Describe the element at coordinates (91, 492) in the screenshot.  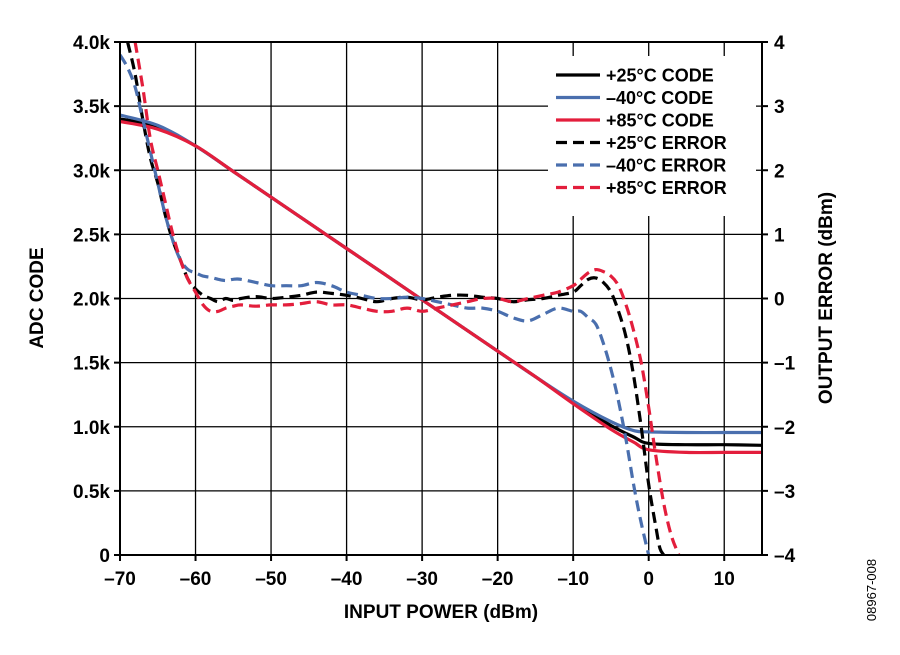
I see `y-tick-label: 0.5k` at that location.